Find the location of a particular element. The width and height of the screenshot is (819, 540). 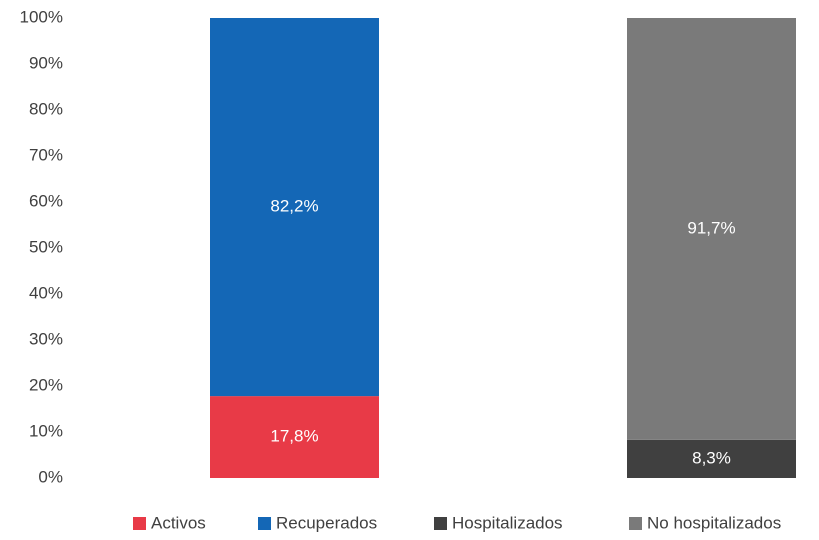

data-label: 17,8% is located at coordinates (294, 436).